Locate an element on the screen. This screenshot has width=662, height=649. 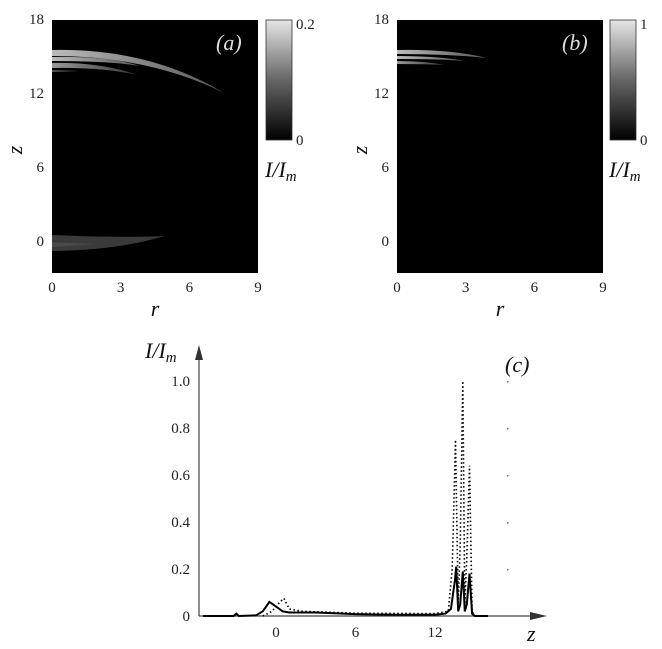
y-tick-label: 0.8 is located at coordinates (180, 429).